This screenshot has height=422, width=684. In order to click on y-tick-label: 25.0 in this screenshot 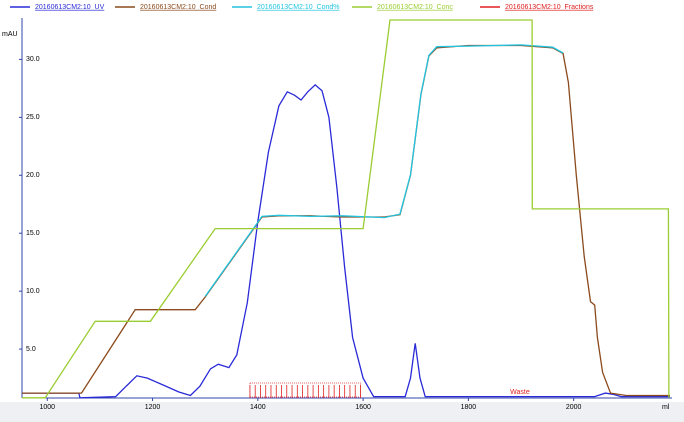, I will do `click(33, 117)`.